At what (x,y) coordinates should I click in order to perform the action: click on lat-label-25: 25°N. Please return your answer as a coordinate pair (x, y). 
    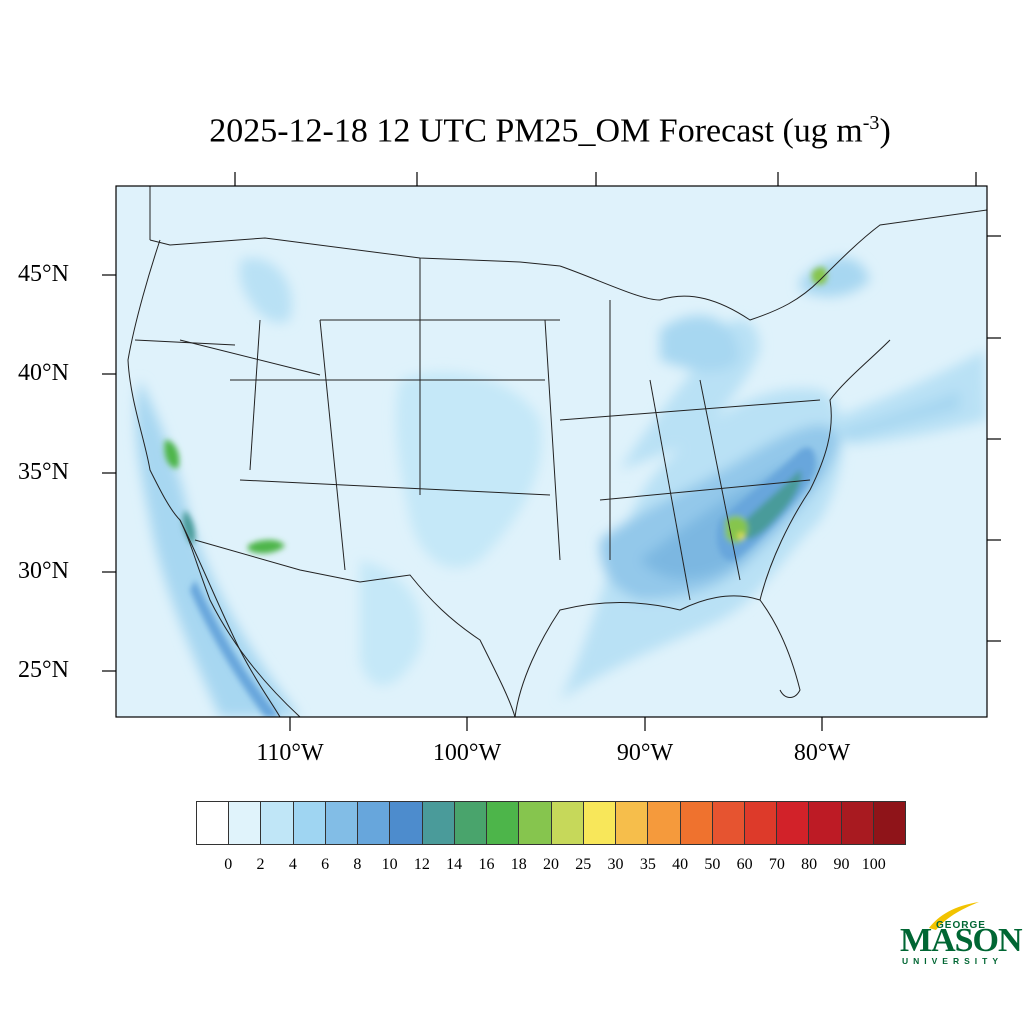
    Looking at the image, I should click on (43, 670).